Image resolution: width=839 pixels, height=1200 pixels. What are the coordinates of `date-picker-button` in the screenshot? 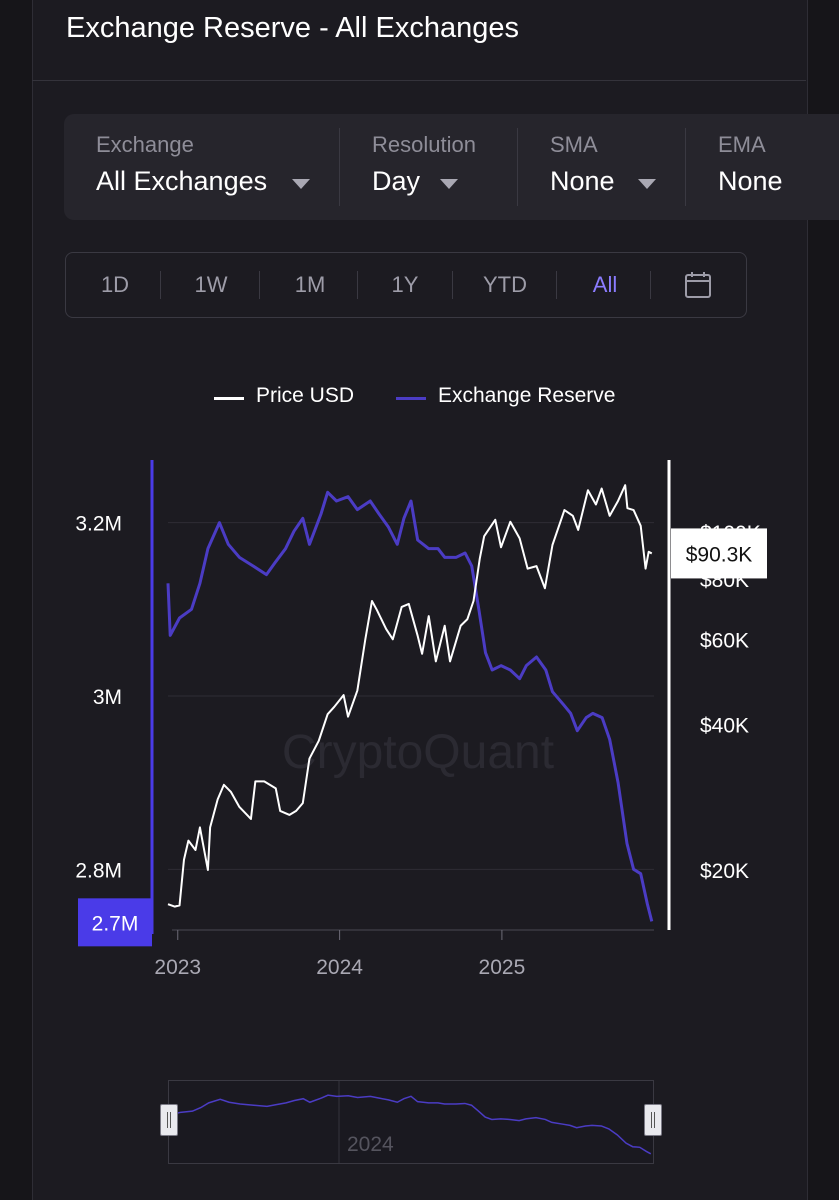 It's located at (698, 285).